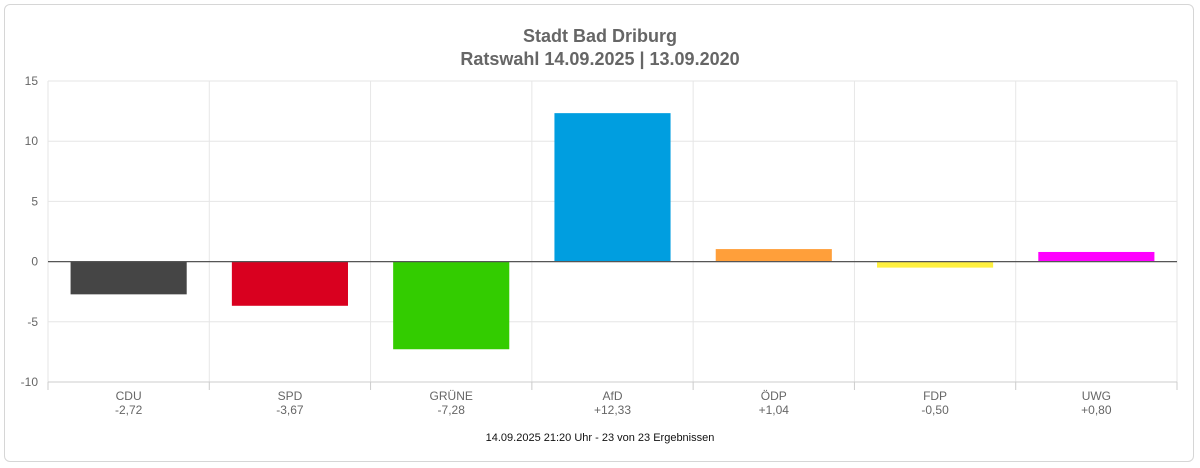  Describe the element at coordinates (612, 410) in the screenshot. I see `value-label: +12,33` at that location.